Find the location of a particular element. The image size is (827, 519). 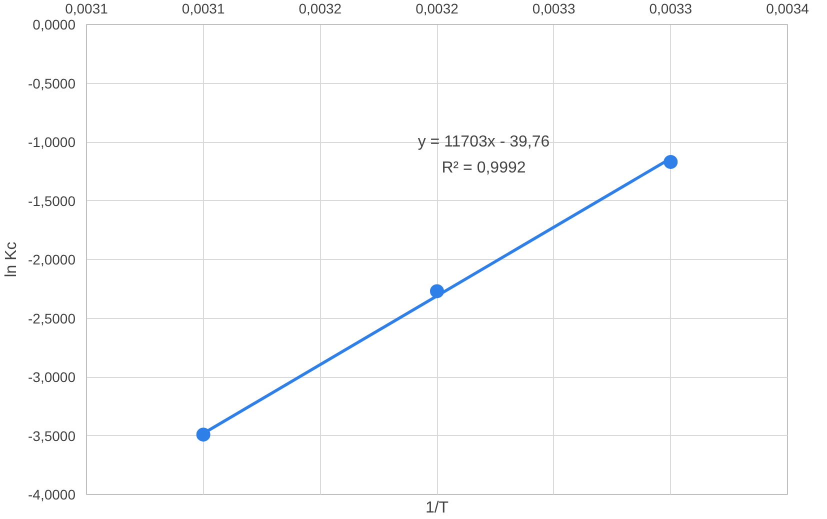

y-tick-label: -4,0000 is located at coordinates (52, 494).